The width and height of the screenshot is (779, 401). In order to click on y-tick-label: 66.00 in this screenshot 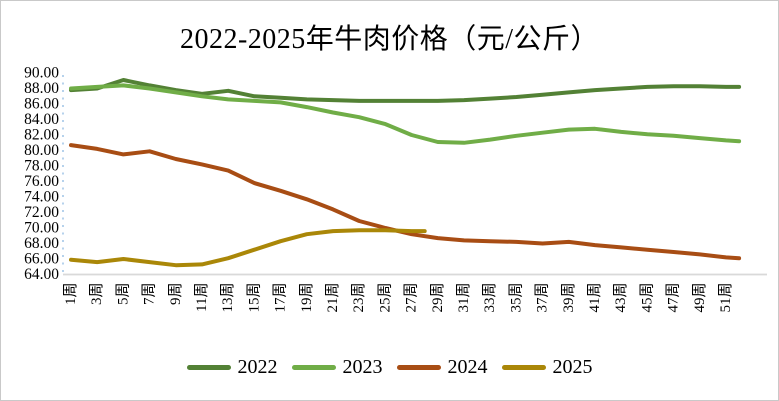, I will do `click(41, 259)`.